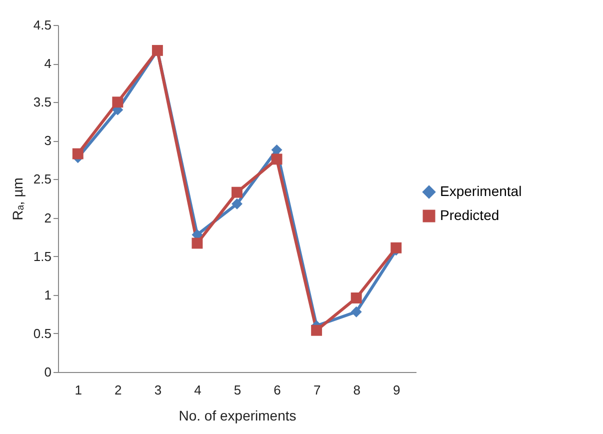 The image size is (603, 434). What do you see at coordinates (48, 294) in the screenshot?
I see `y-tick-label: 1` at bounding box center [48, 294].